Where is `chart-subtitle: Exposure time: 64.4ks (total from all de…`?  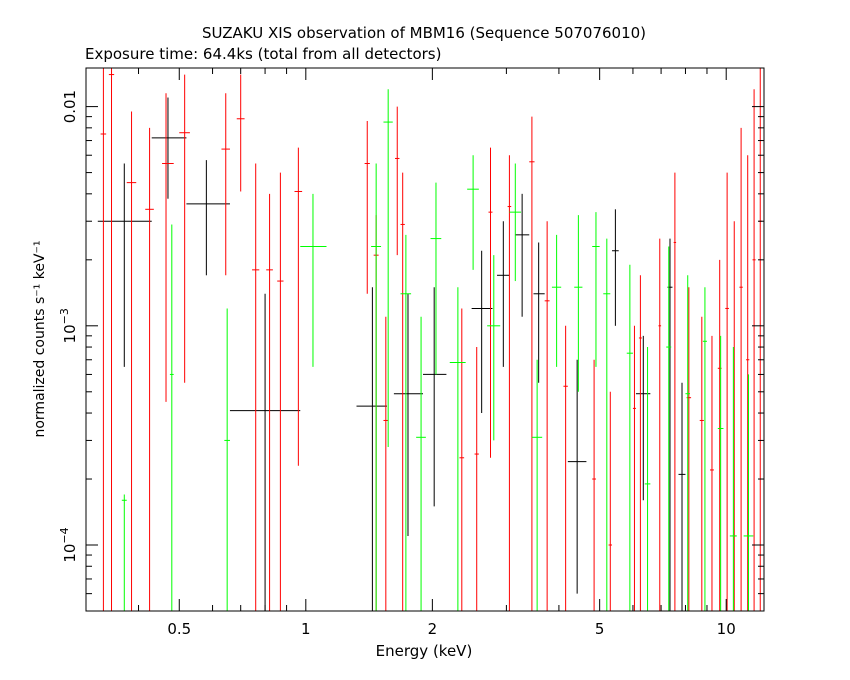 chart-subtitle: Exposure time: 64.4ks (total from all de… is located at coordinates (263, 54).